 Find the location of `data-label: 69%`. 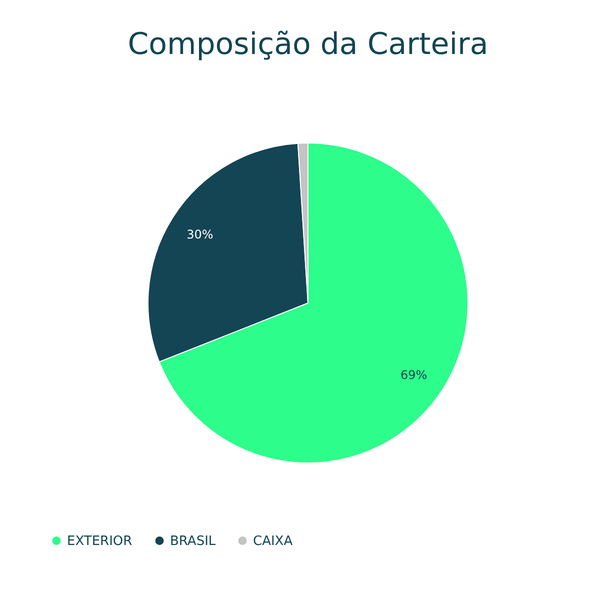

data-label: 69% is located at coordinates (414, 375).